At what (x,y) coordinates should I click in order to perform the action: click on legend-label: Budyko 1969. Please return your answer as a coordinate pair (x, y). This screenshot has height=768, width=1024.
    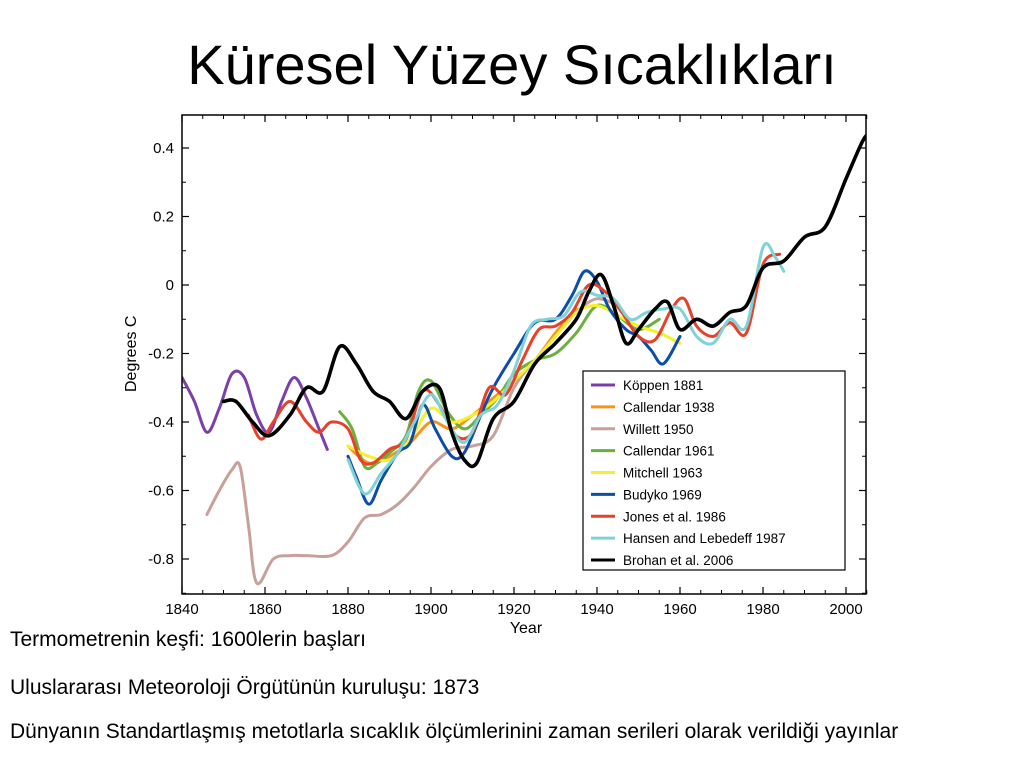
    Looking at the image, I should click on (662, 494).